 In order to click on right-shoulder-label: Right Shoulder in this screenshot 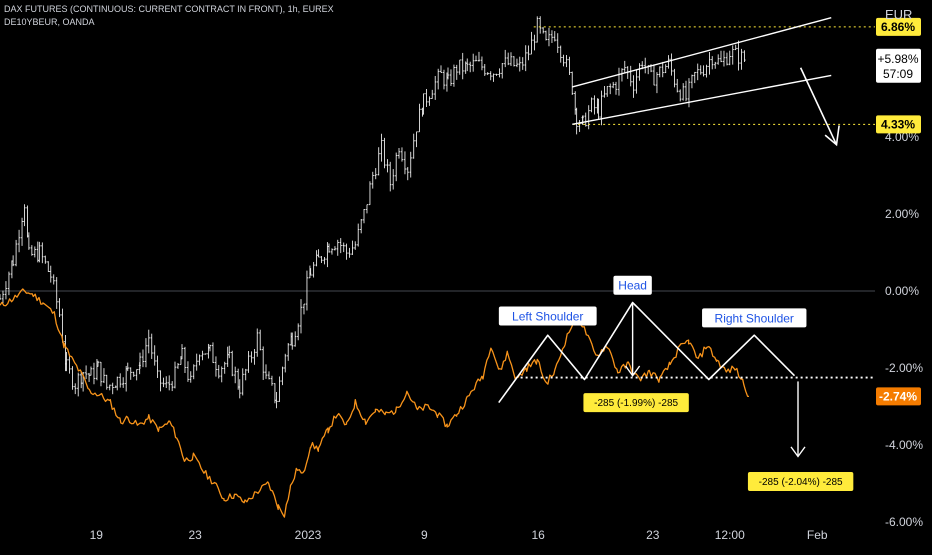, I will do `click(754, 318)`.